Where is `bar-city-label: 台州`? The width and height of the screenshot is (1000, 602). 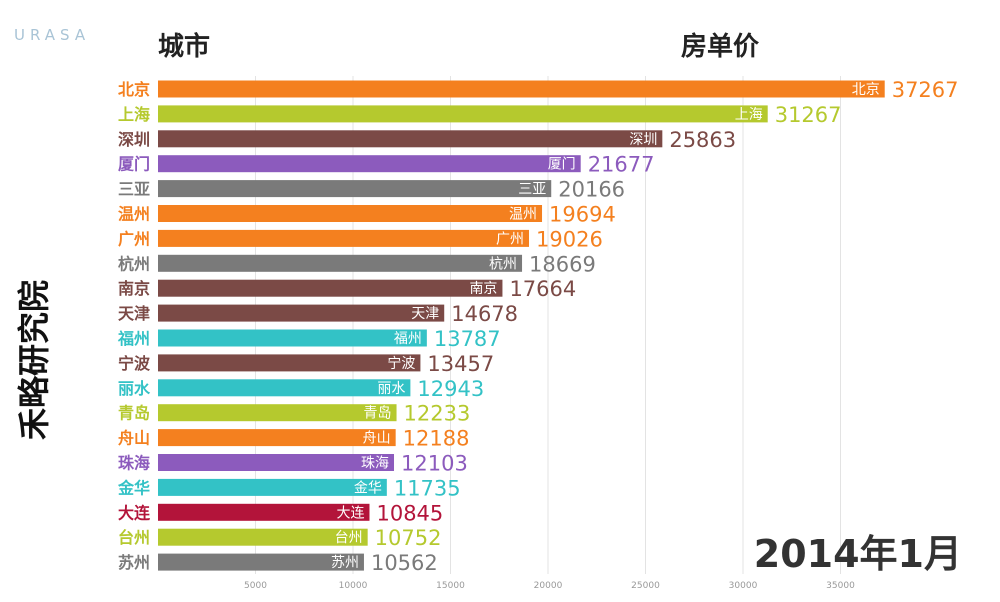
bar-city-label: 台州 is located at coordinates (349, 538).